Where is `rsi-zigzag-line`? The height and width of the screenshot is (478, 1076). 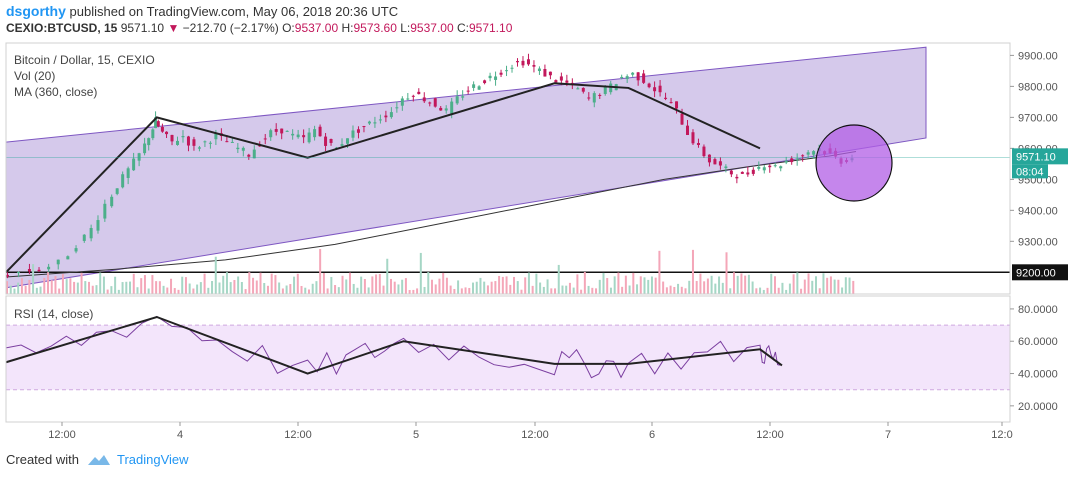 rsi-zigzag-line is located at coordinates (394, 345).